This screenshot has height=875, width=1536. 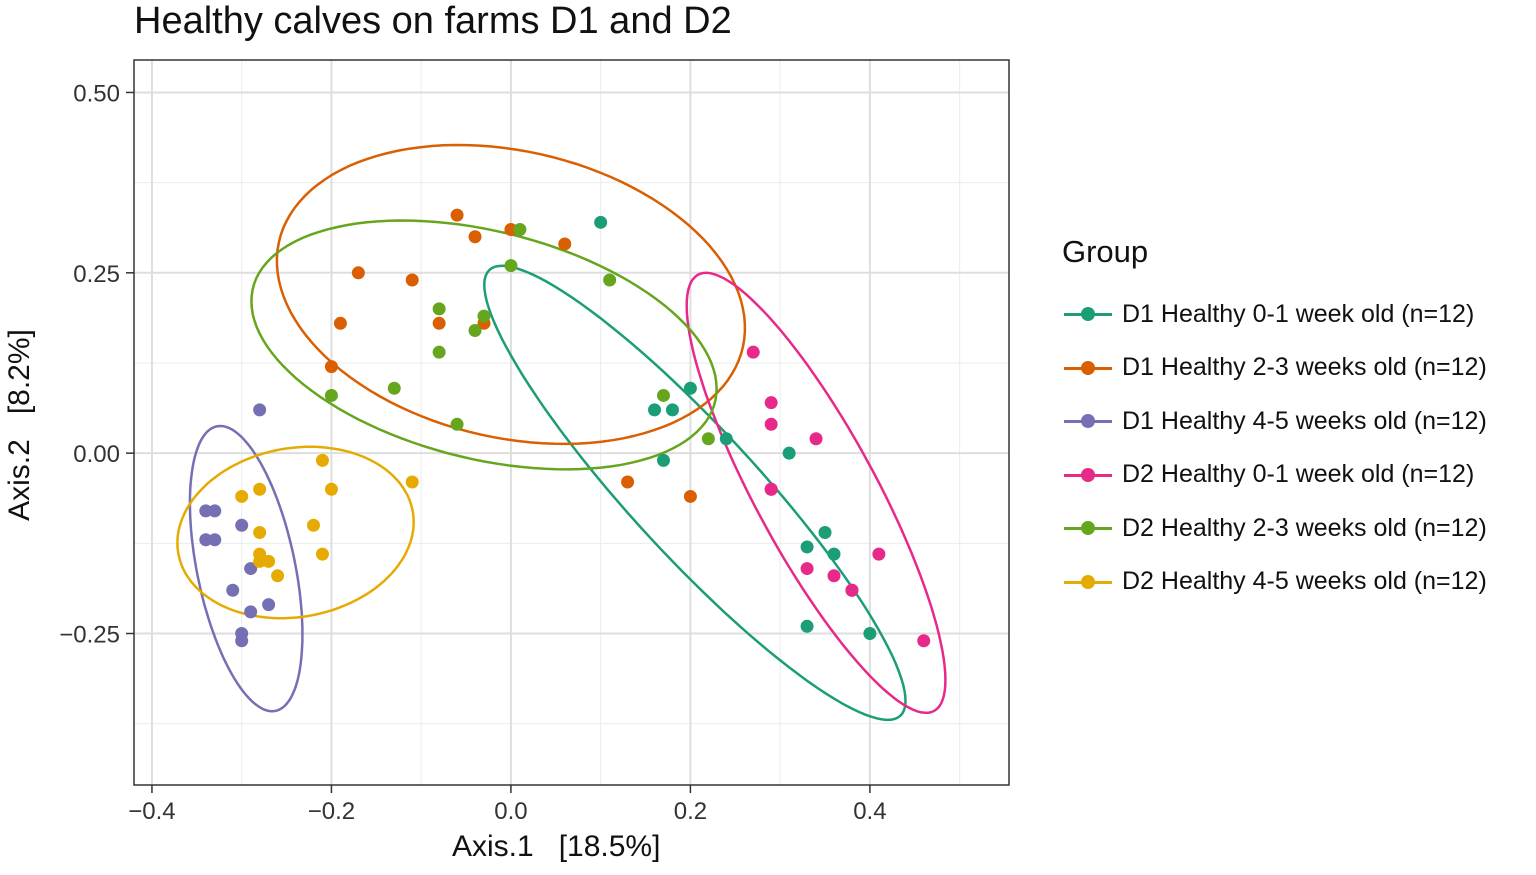 What do you see at coordinates (1298, 313) in the screenshot?
I see `legend-label: D1 Healthy 0-1 week old (n=12)` at bounding box center [1298, 313].